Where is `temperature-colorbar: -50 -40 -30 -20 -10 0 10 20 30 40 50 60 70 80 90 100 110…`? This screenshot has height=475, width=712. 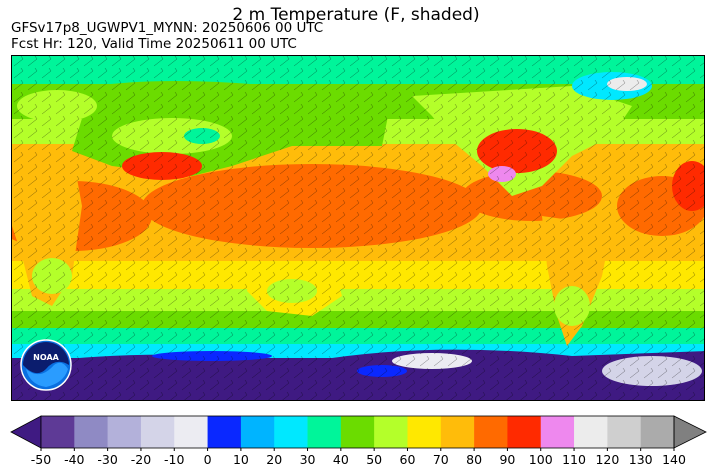 temperature-colorbar: -50 -40 -30 -20 -10 0 10 20 30 40 50 60 70 80 90 100 110… is located at coordinates (358, 441).